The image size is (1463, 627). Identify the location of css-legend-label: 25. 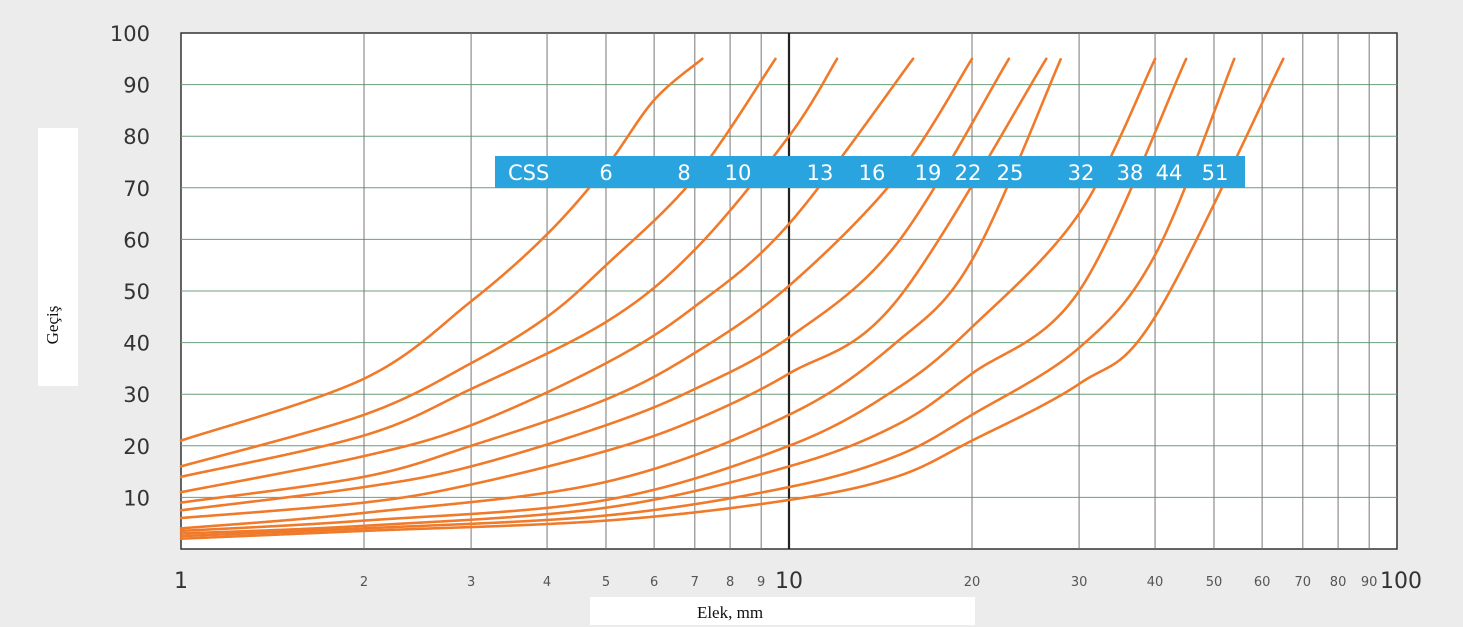
(1010, 173).